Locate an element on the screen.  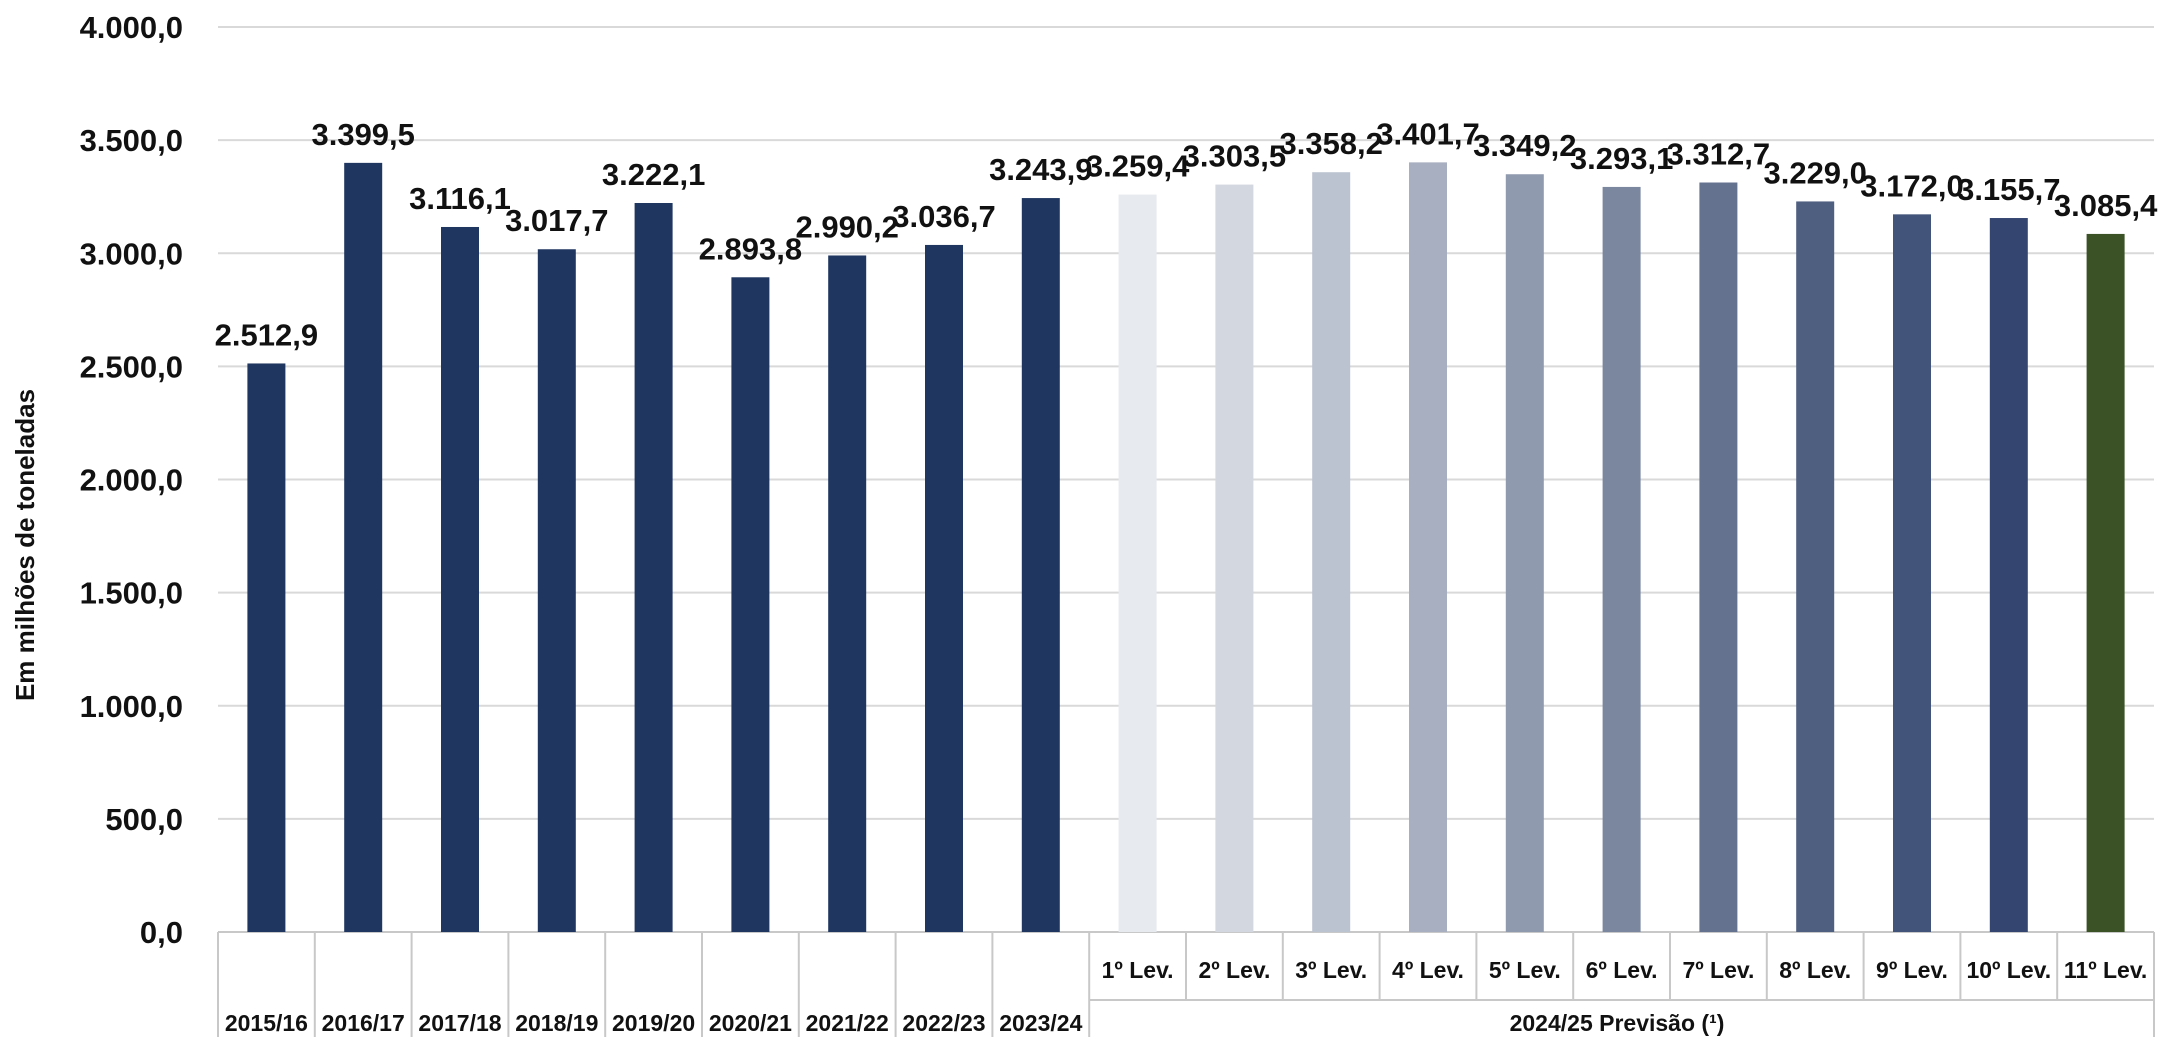
data-label: 3.172,0 is located at coordinates (1911, 185).